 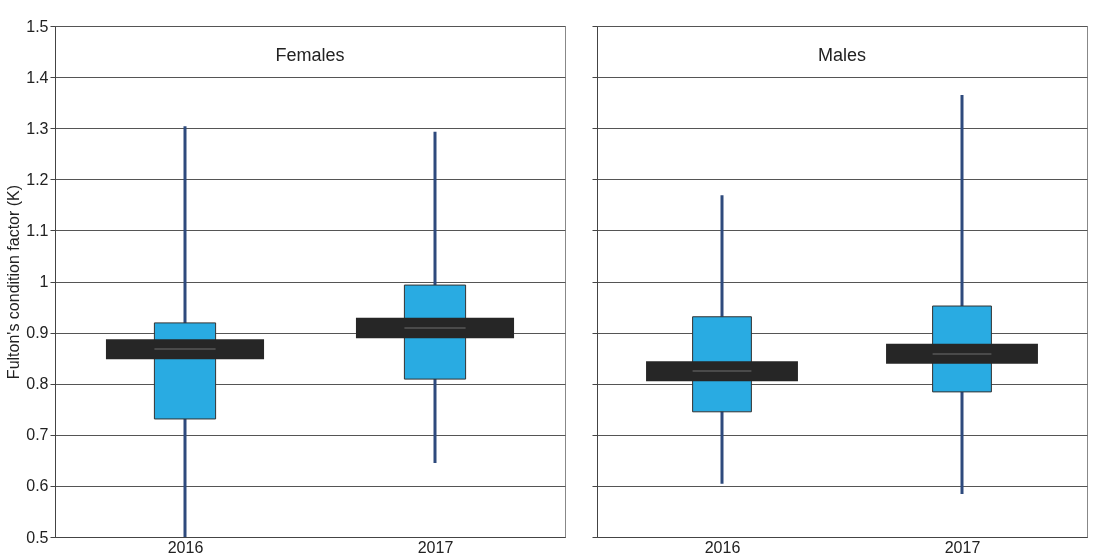 I want to click on y-tick-label: 1.2, so click(x=37, y=179).